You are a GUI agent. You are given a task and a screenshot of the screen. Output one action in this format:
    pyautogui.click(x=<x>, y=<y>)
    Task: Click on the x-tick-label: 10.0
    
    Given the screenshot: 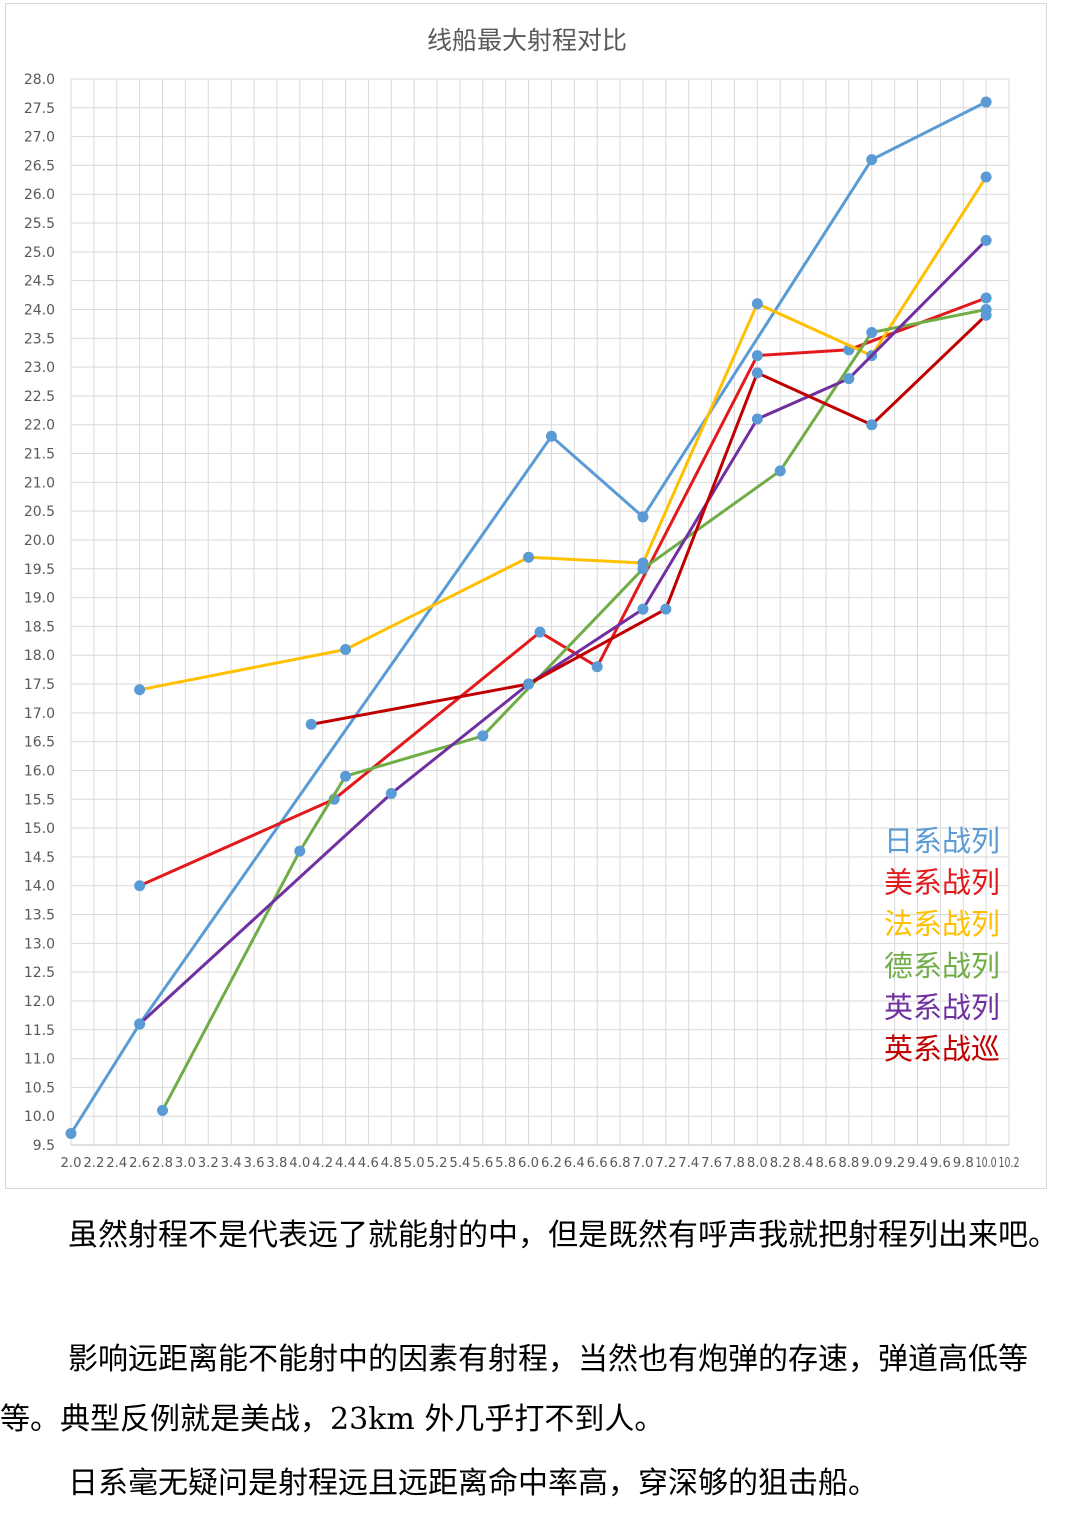 What is the action you would take?
    pyautogui.click(x=986, y=1163)
    